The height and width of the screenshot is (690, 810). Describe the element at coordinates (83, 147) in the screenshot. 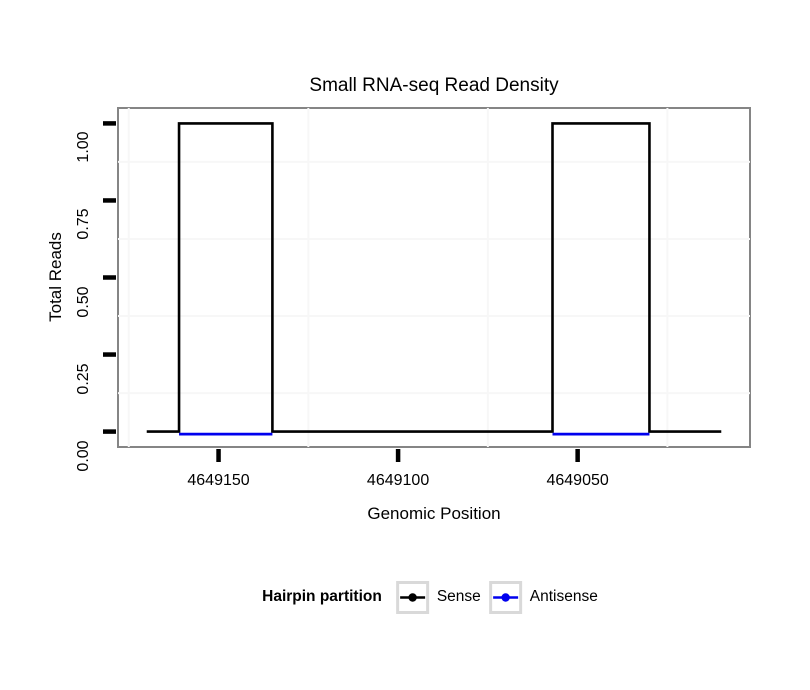

I see `y-tick-label: 1.00` at that location.